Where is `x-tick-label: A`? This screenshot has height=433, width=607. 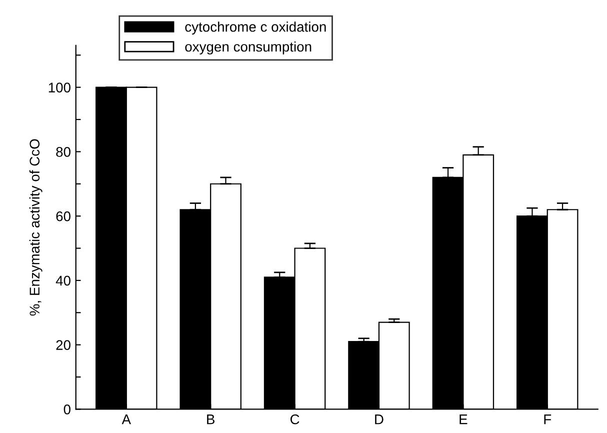
x-tick-label: A is located at coordinates (126, 419).